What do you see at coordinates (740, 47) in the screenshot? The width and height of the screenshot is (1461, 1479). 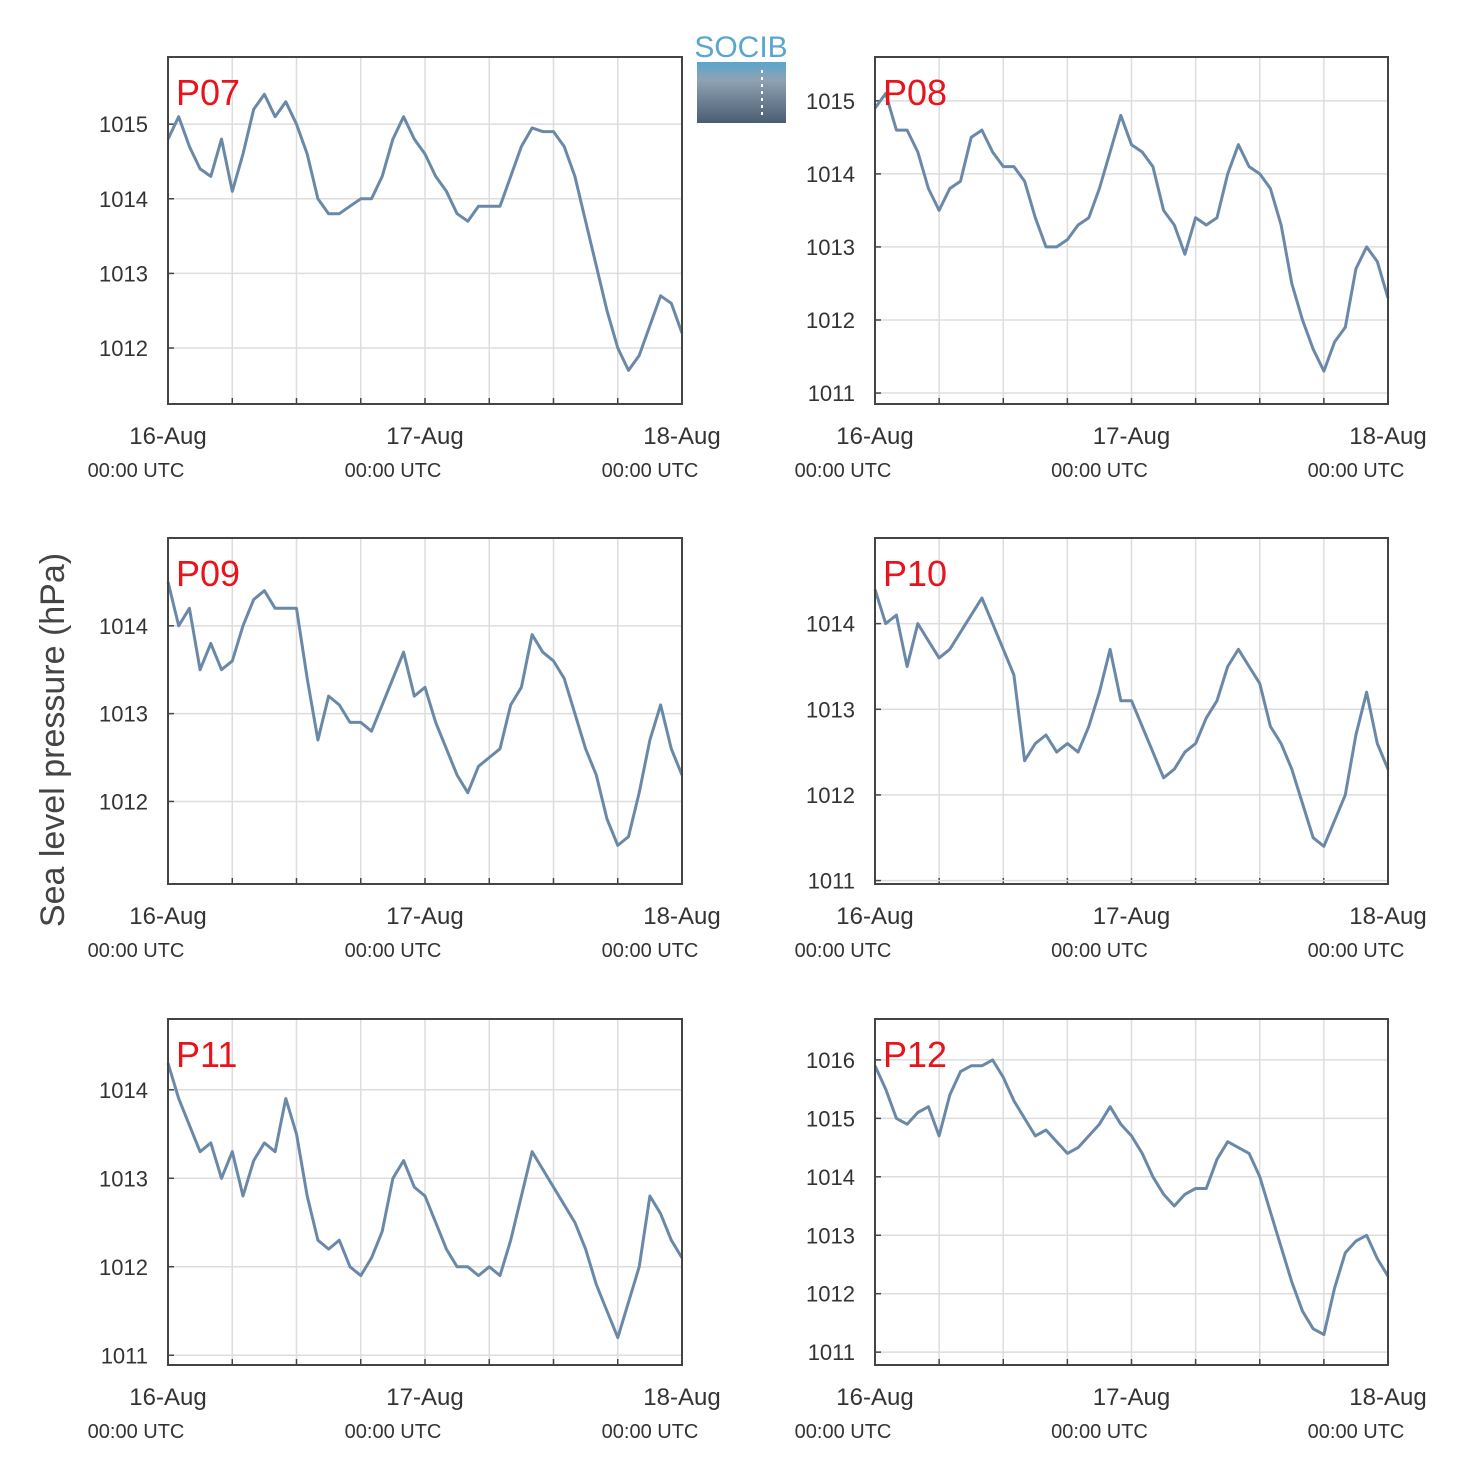 I see `logo-text: SOCIB` at bounding box center [740, 47].